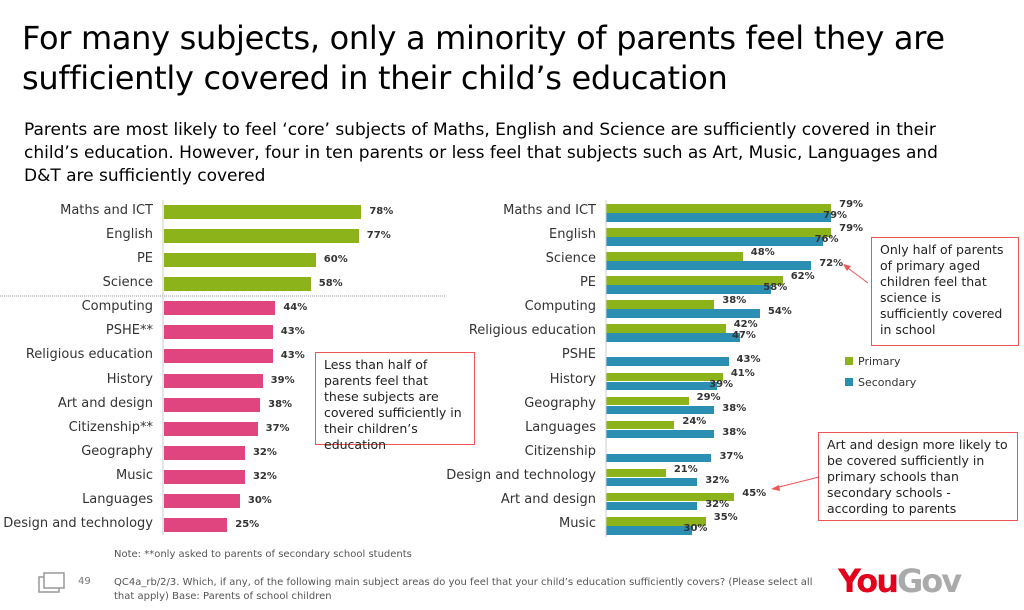  Describe the element at coordinates (929, 581) in the screenshot. I see `logo-gov: Gov` at that location.